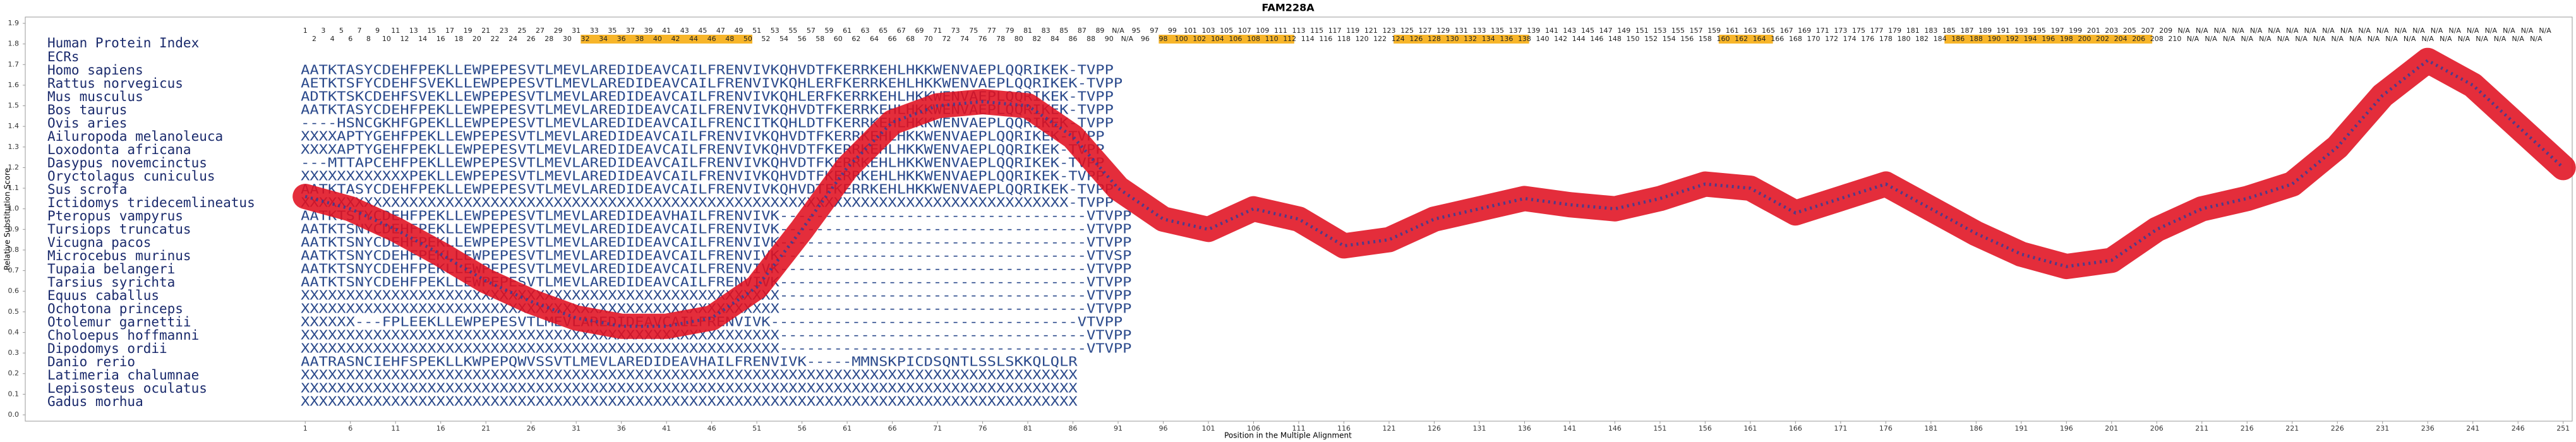 This screenshot has height=442, width=2576. Describe the element at coordinates (902, 31) in the screenshot. I see `human-index: 67` at that location.